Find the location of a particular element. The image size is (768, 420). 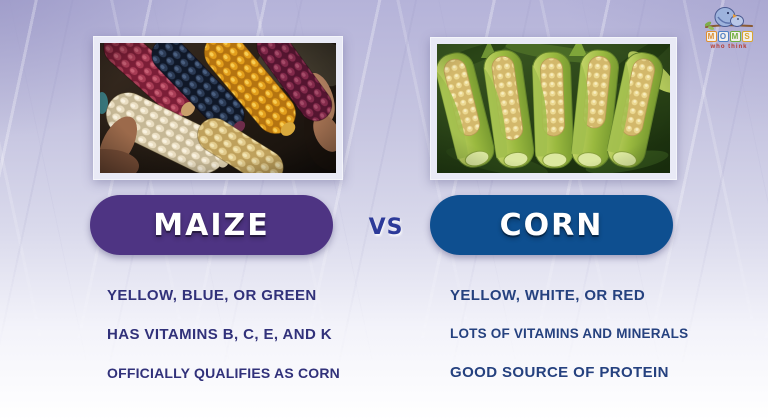

maize-fact-colors: YELLOW, BLUE, OR GREEN is located at coordinates (212, 295).